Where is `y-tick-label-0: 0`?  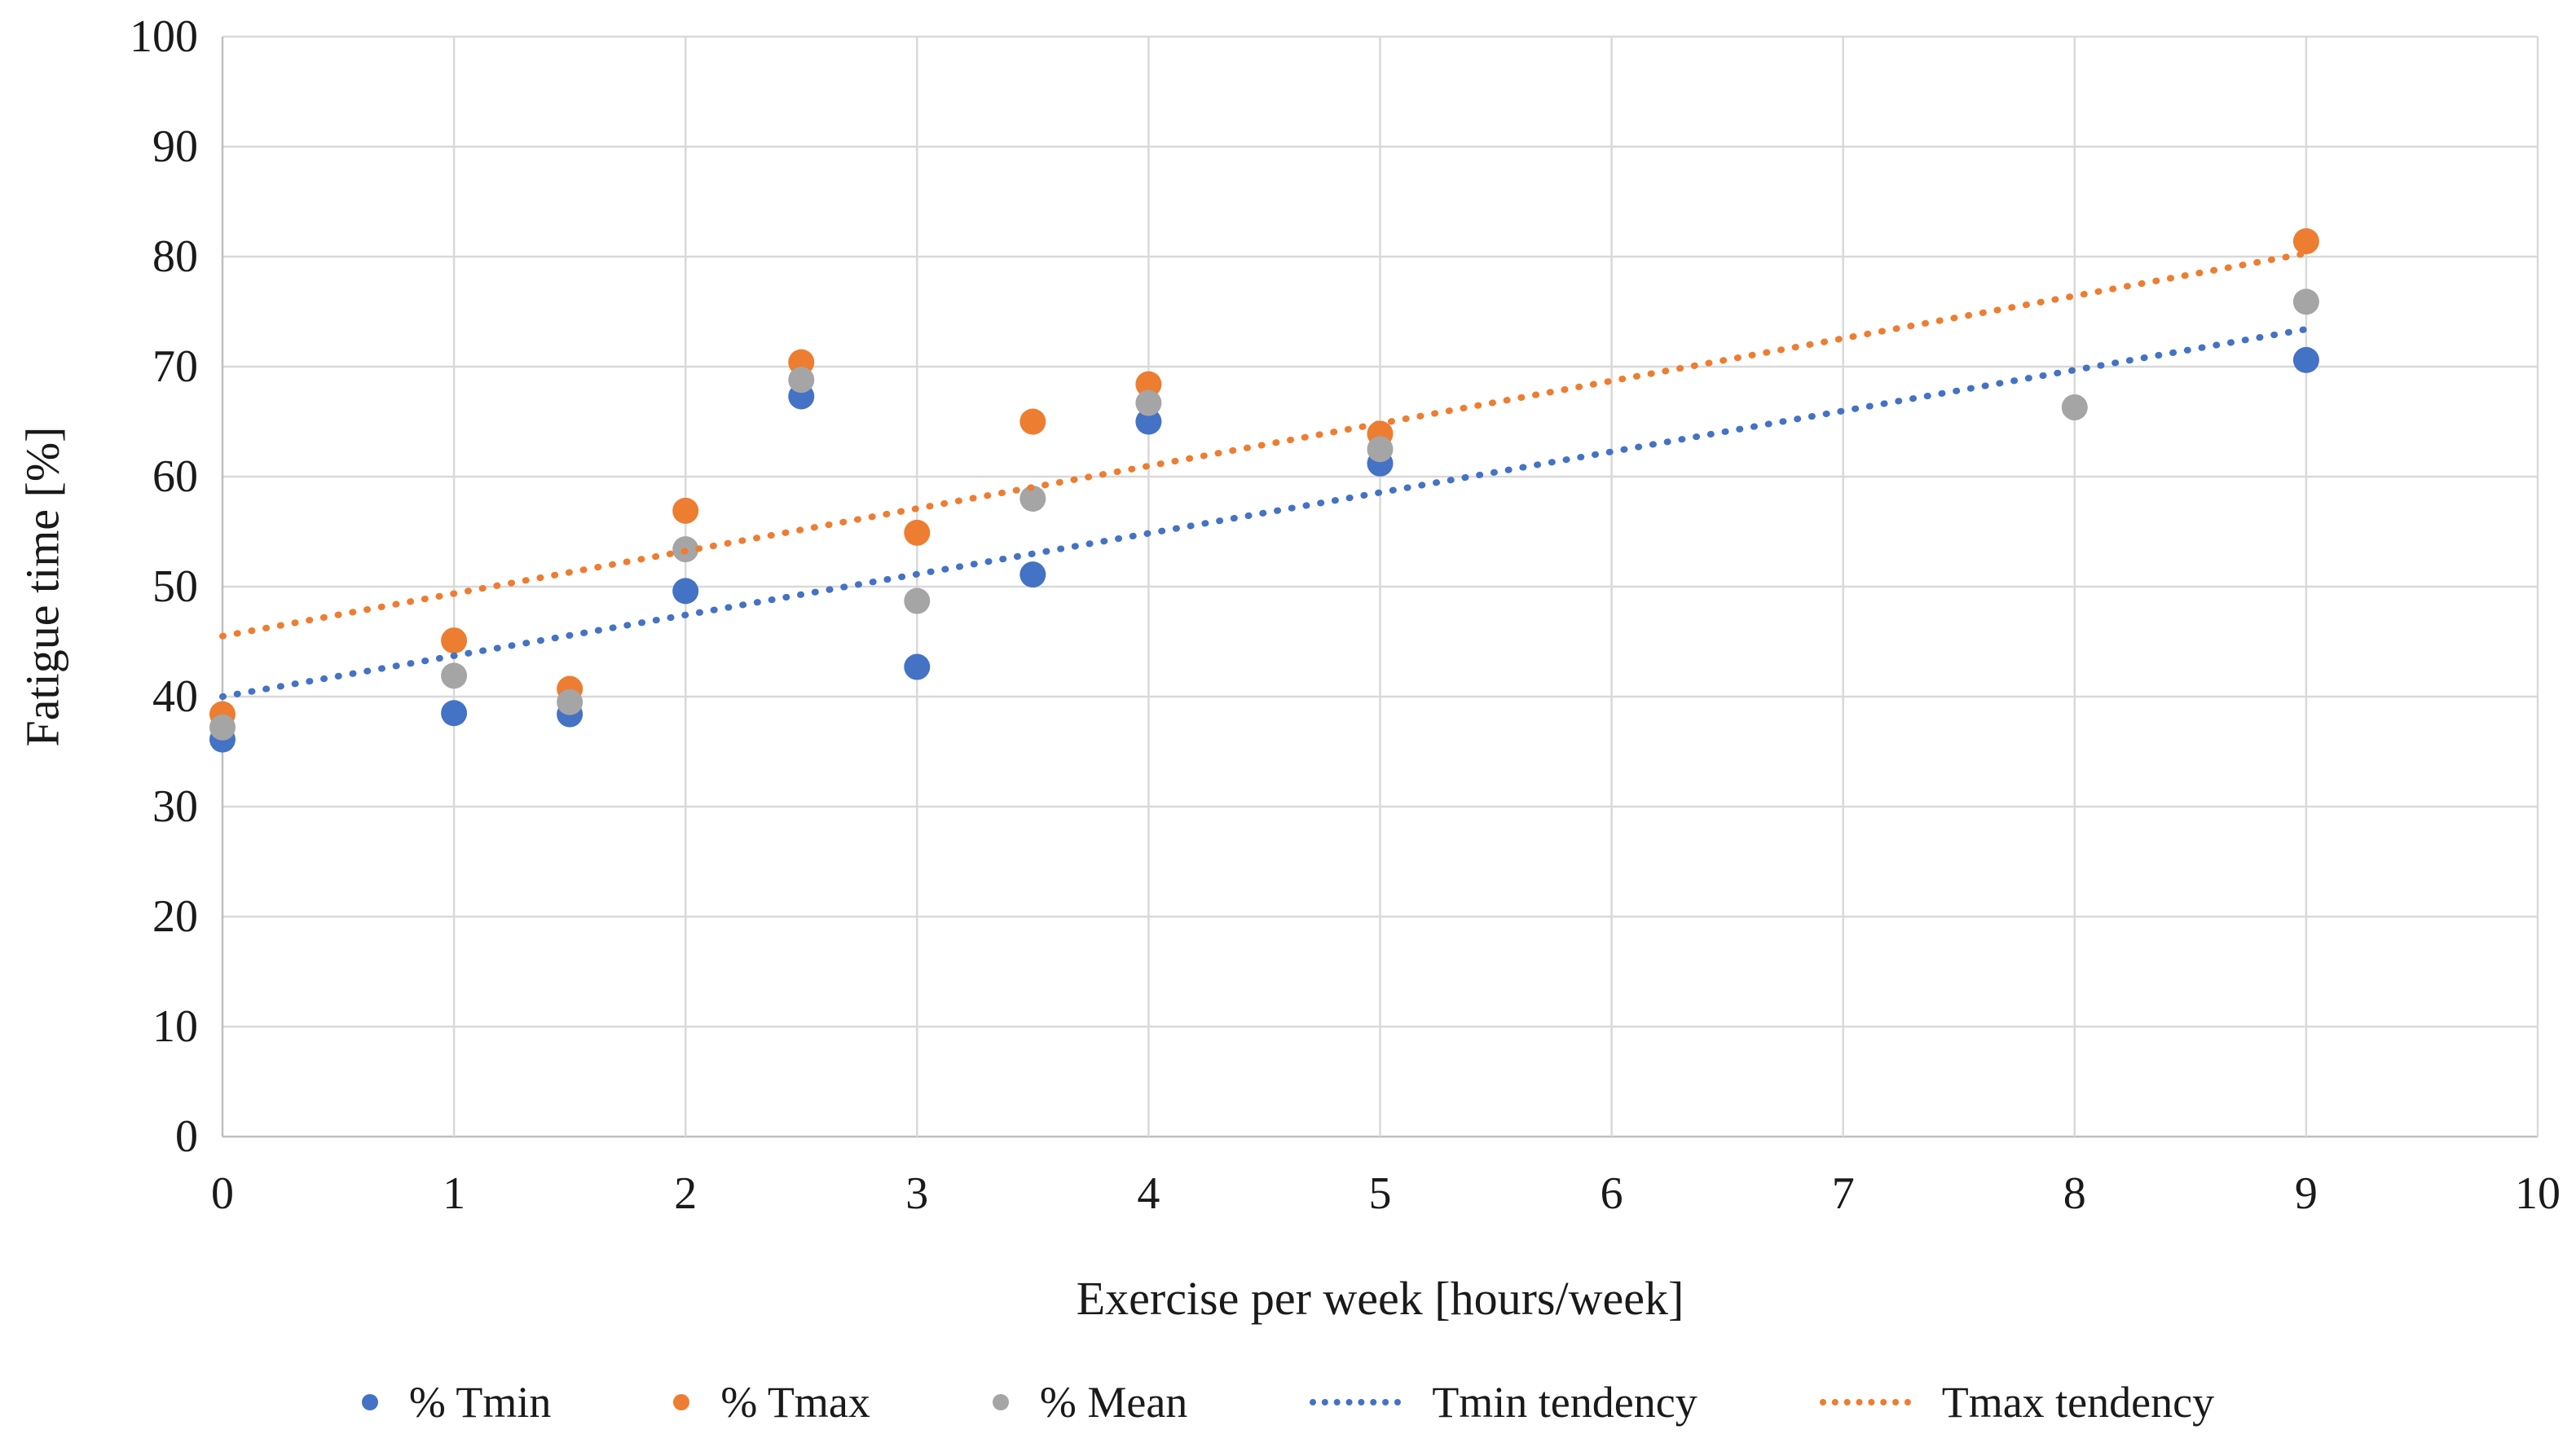
y-tick-label-0: 0 is located at coordinates (187, 1136).